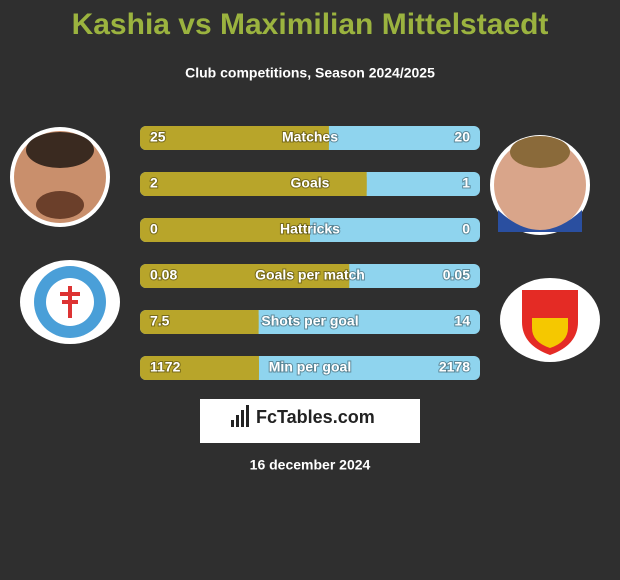 Image resolution: width=620 pixels, height=580 pixels. What do you see at coordinates (310, 367) in the screenshot?
I see `stat-label: Min per goal` at bounding box center [310, 367].